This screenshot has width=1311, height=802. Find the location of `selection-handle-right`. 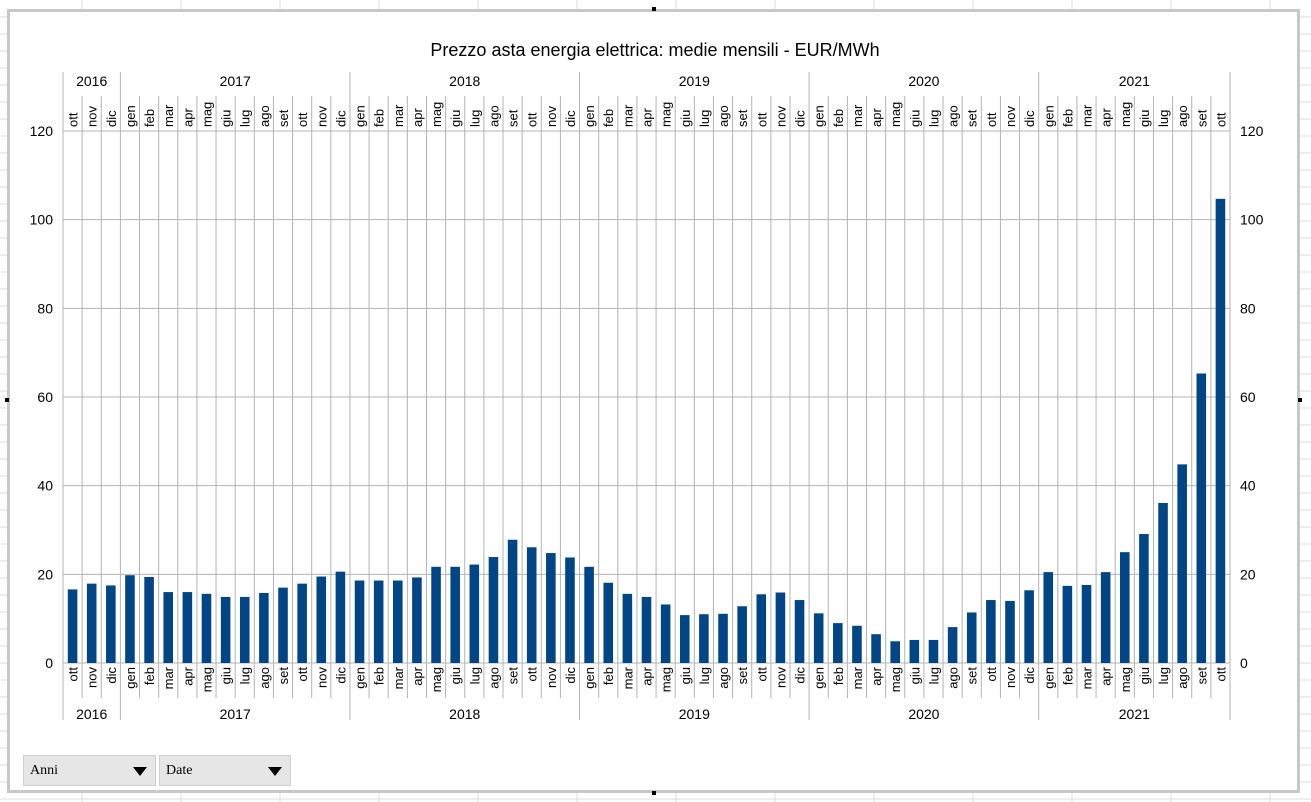

selection-handle-right is located at coordinates (1300, 400).